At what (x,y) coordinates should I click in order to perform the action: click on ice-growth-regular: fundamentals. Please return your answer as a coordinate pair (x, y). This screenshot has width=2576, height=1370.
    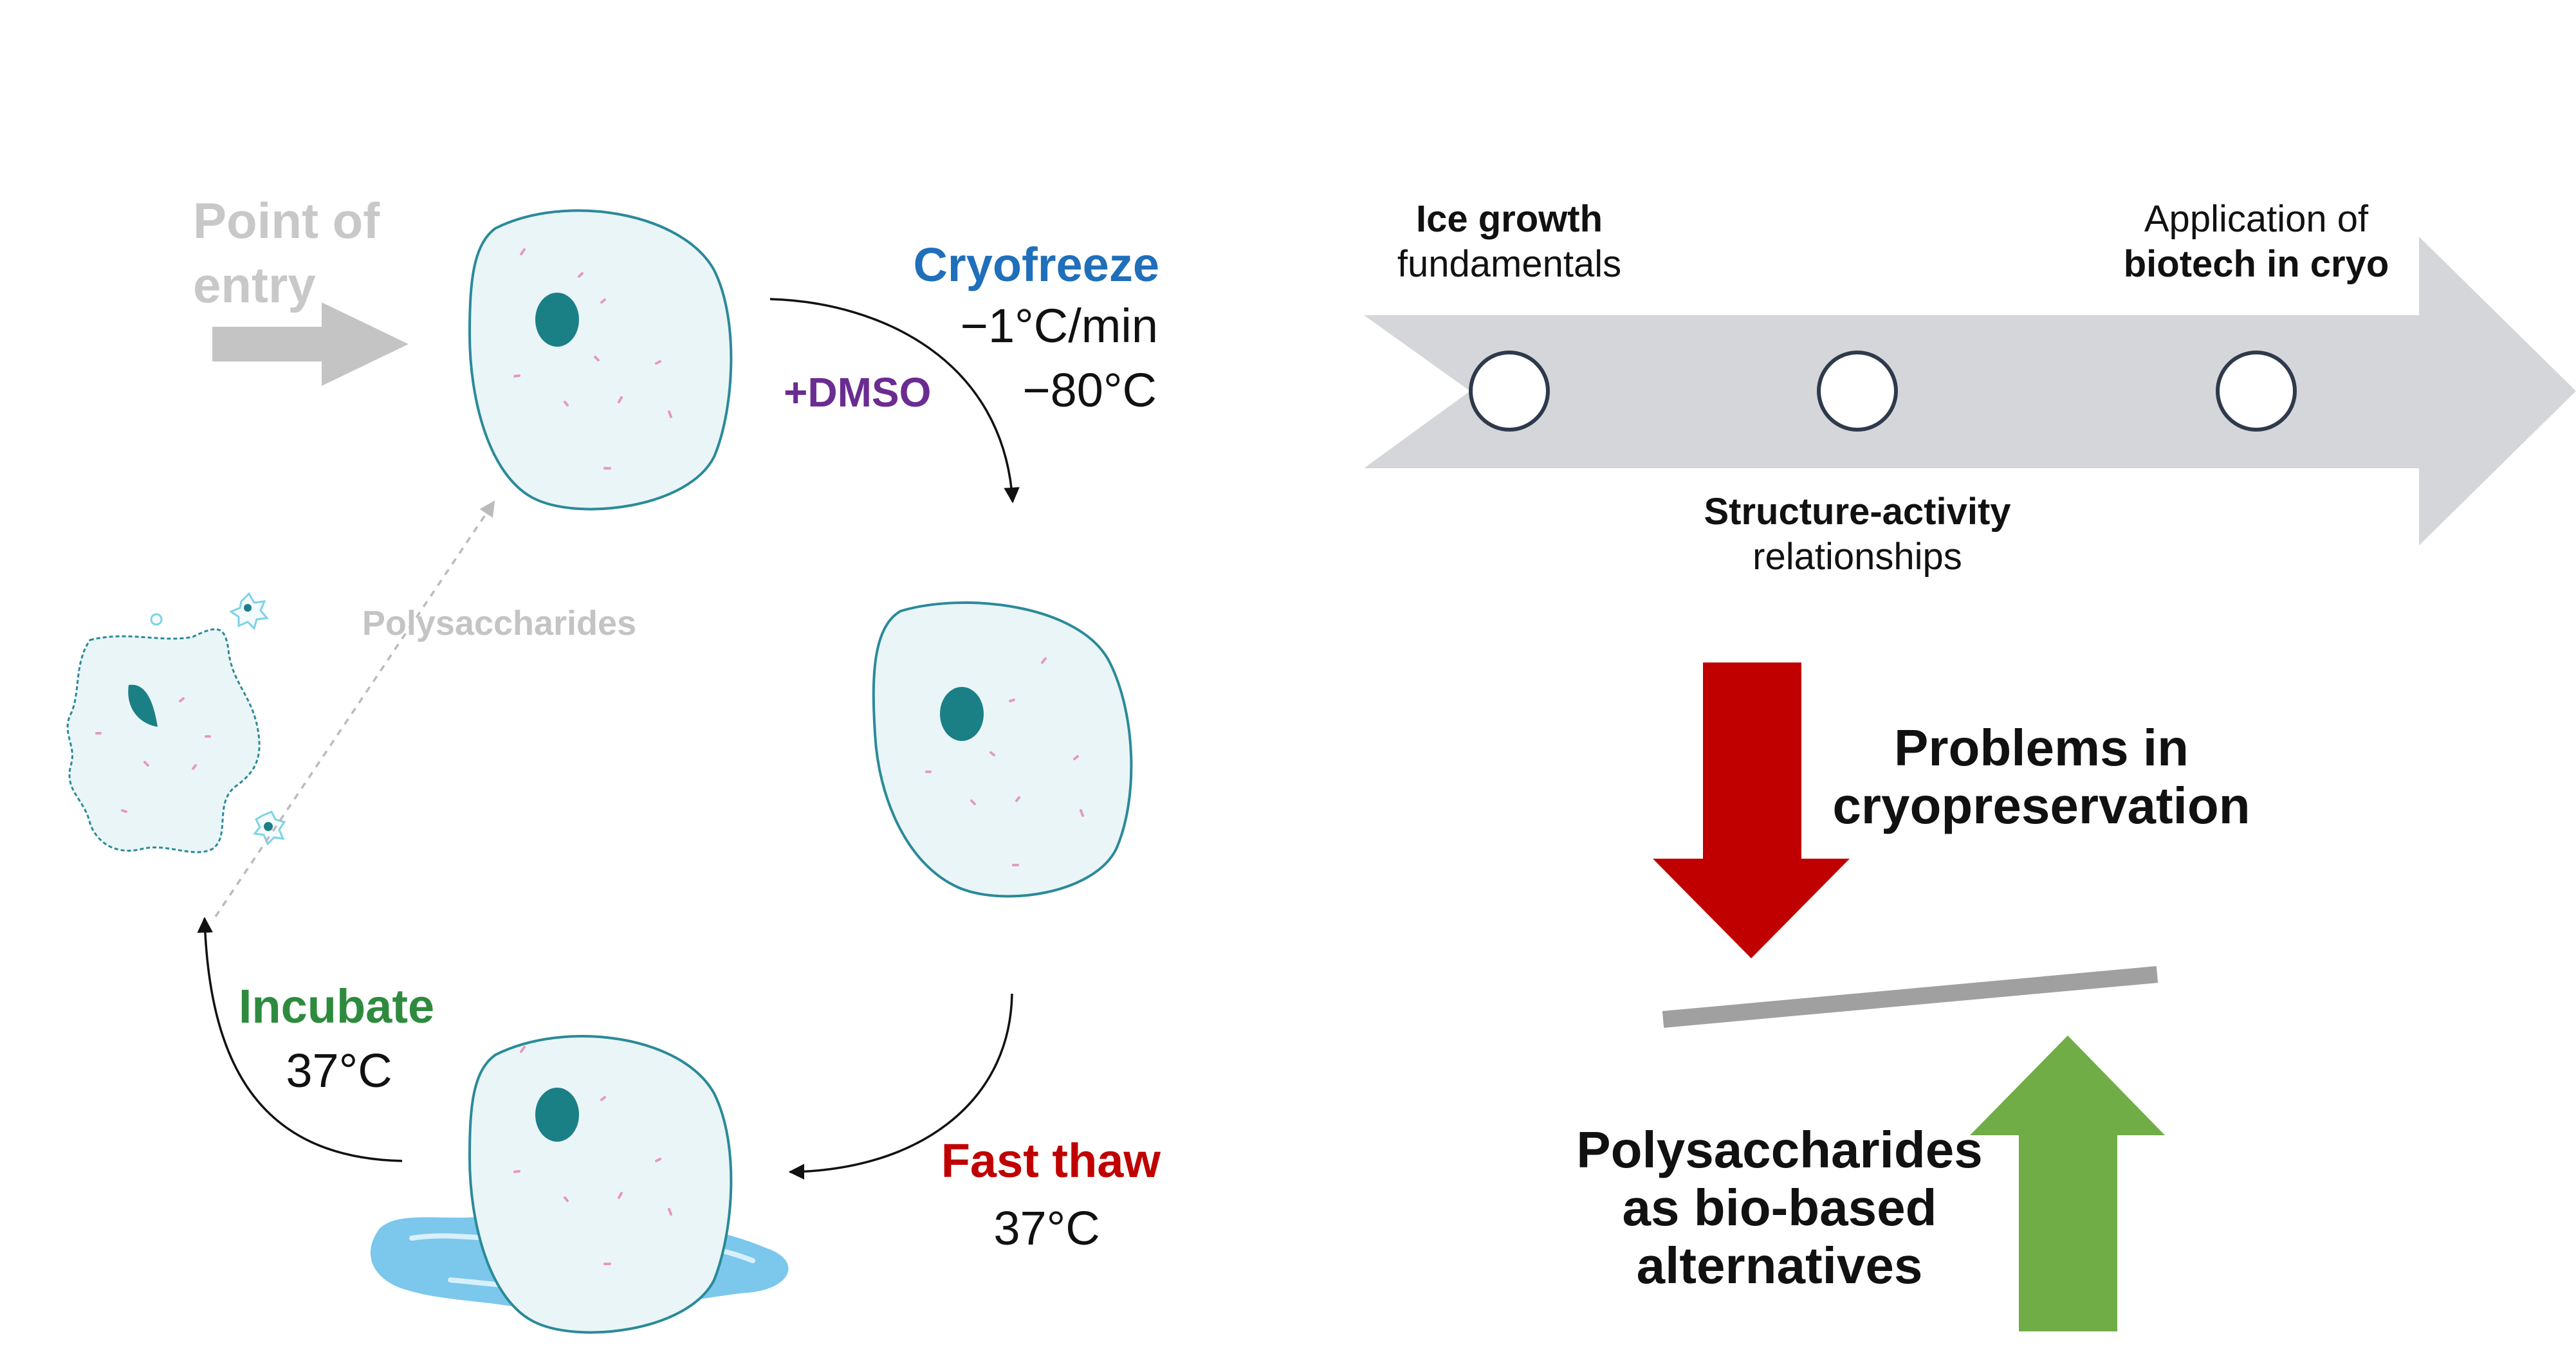
    Looking at the image, I should click on (1509, 264).